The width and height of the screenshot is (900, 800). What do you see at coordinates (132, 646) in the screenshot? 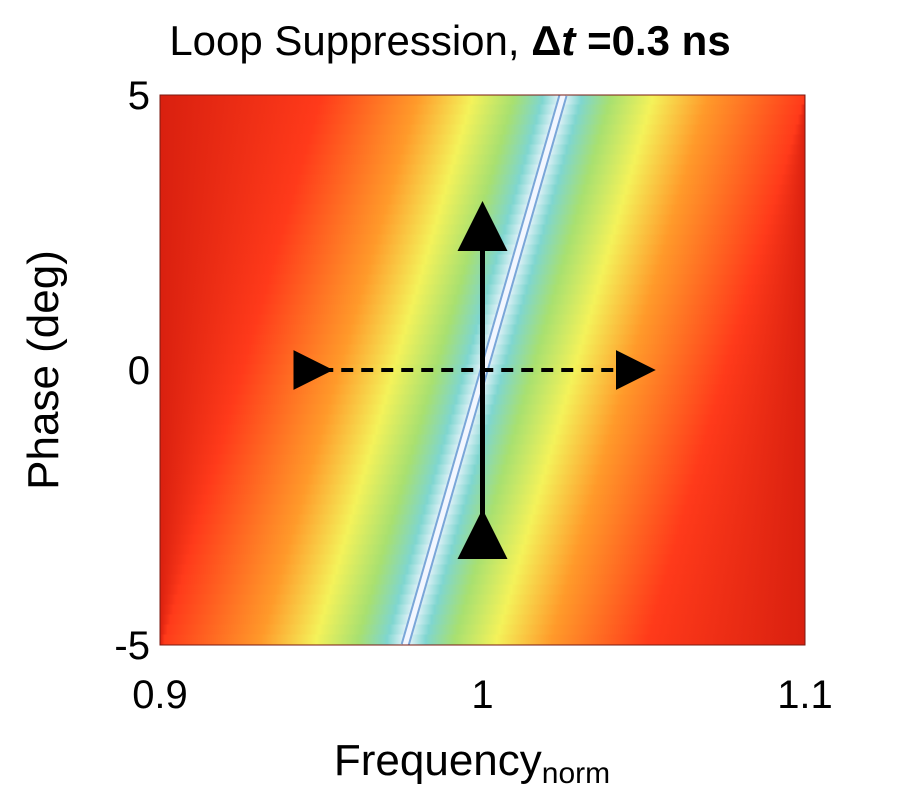
I see `y-tick-label: -5` at bounding box center [132, 646].